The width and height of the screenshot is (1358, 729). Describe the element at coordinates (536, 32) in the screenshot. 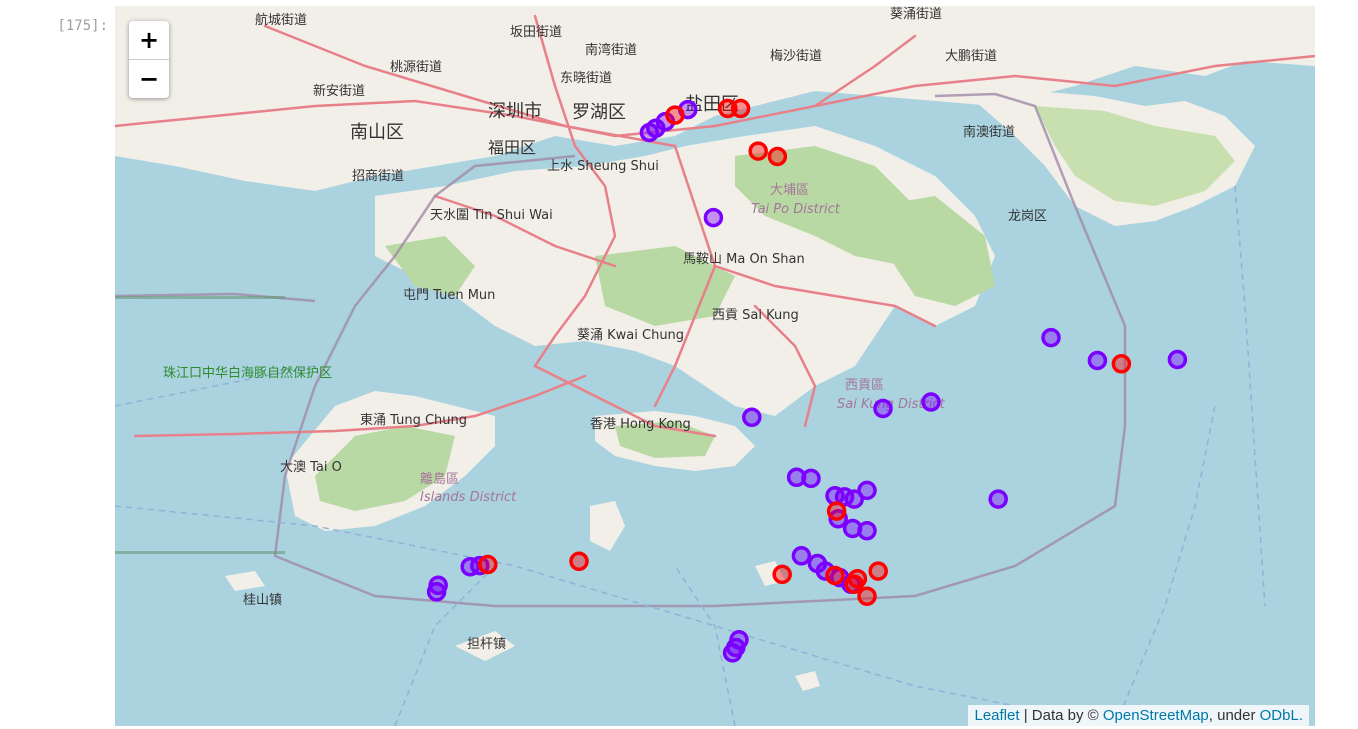

I see `map-label: 坂田街道` at that location.